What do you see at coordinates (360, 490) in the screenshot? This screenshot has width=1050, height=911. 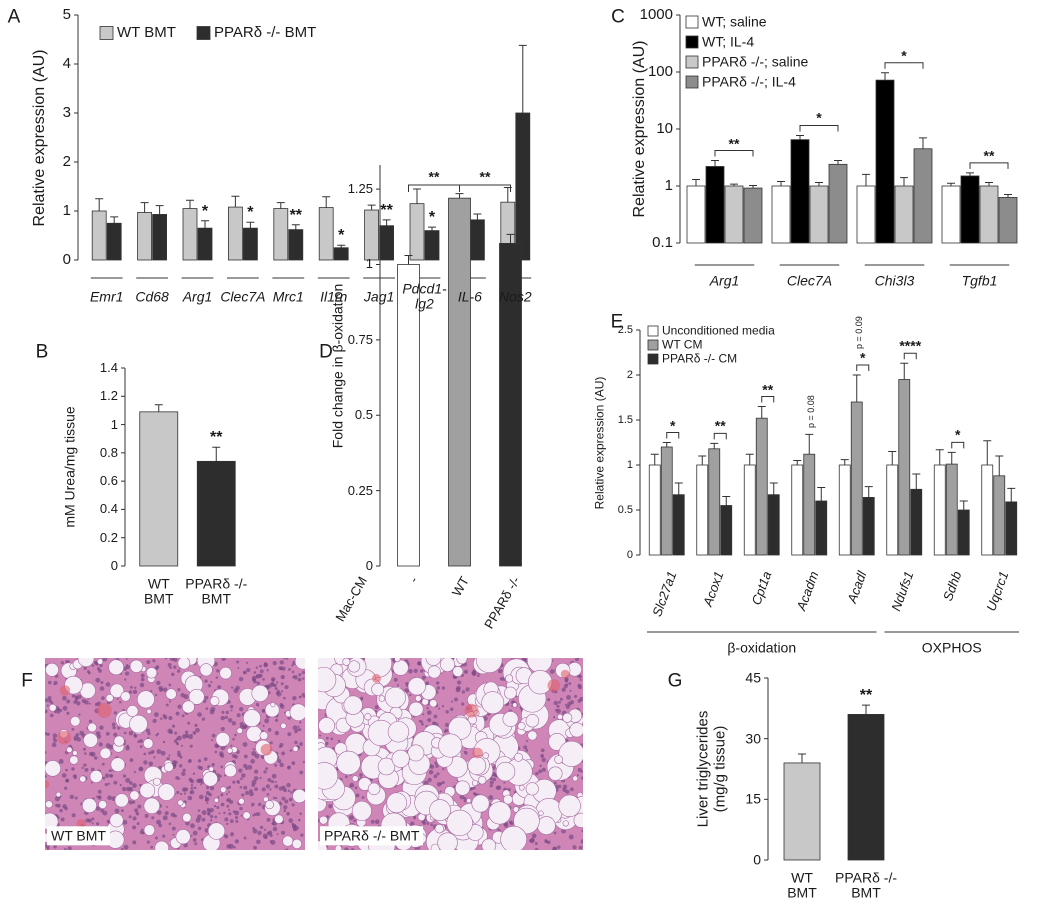 I see `y-tick-label: 0.25` at bounding box center [360, 490].